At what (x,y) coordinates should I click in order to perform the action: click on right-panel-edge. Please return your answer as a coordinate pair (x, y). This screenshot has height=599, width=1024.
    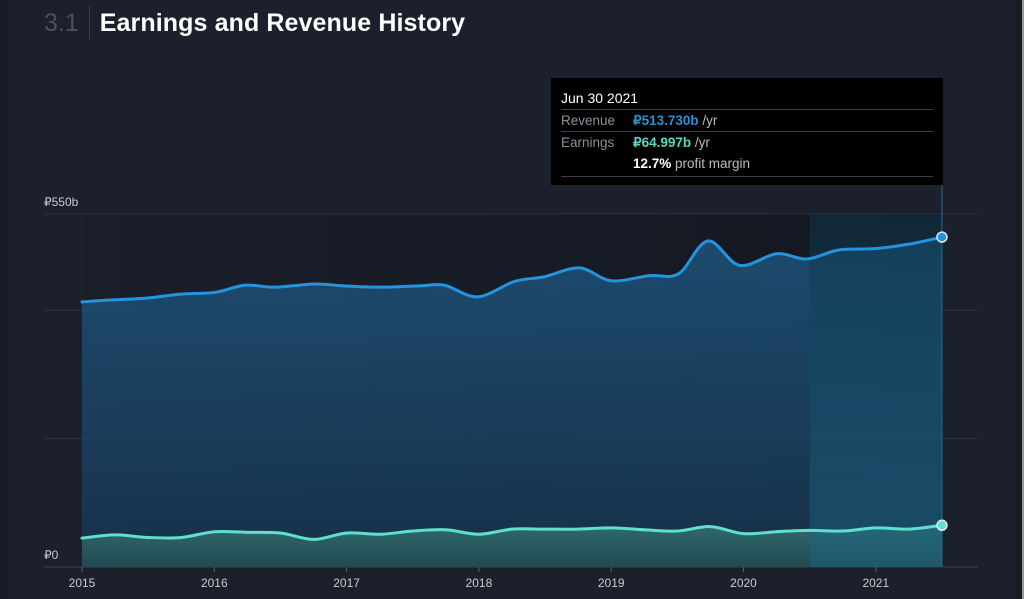
    Looking at the image, I should click on (1019, 299).